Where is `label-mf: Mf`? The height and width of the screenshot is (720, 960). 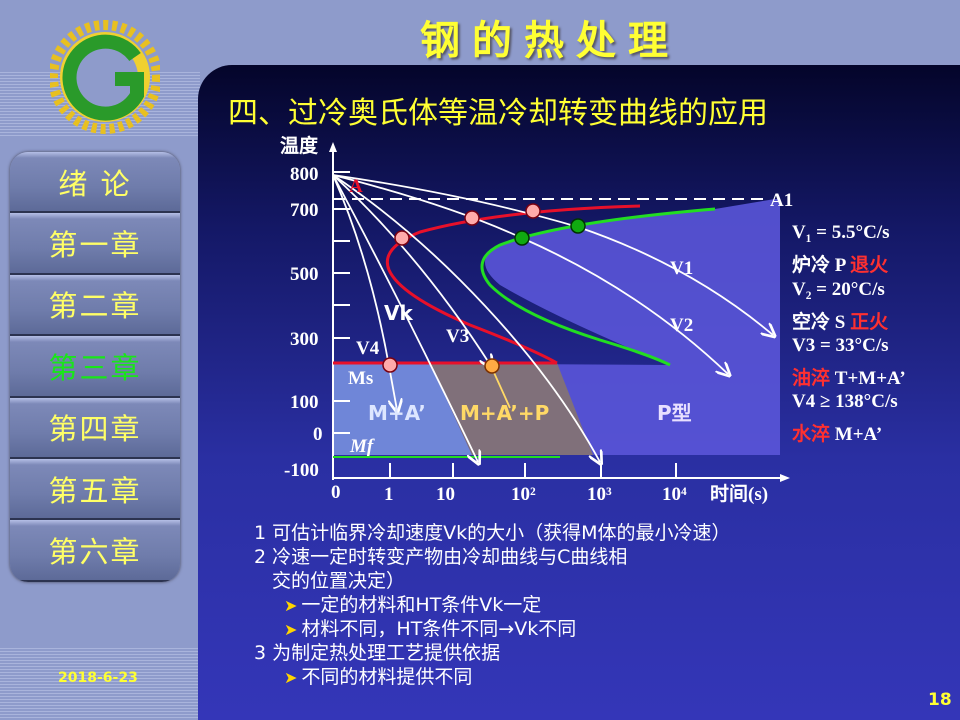
label-mf: Mf is located at coordinates (362, 446).